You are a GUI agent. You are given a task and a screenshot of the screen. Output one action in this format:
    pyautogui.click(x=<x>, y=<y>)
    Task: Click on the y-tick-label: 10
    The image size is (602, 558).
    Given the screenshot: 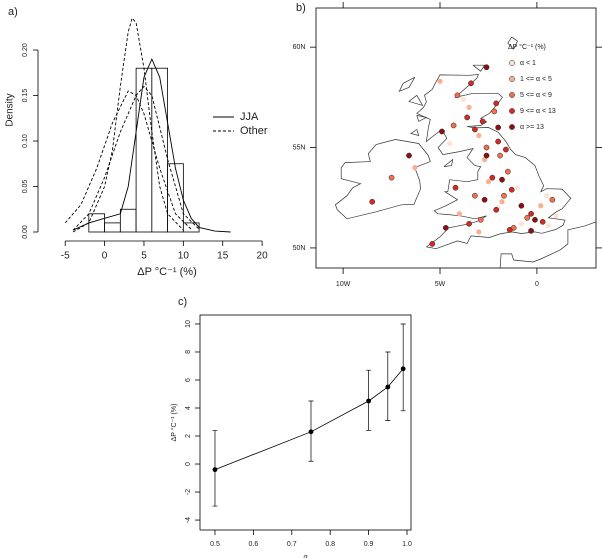 What is the action you would take?
    pyautogui.click(x=188, y=324)
    